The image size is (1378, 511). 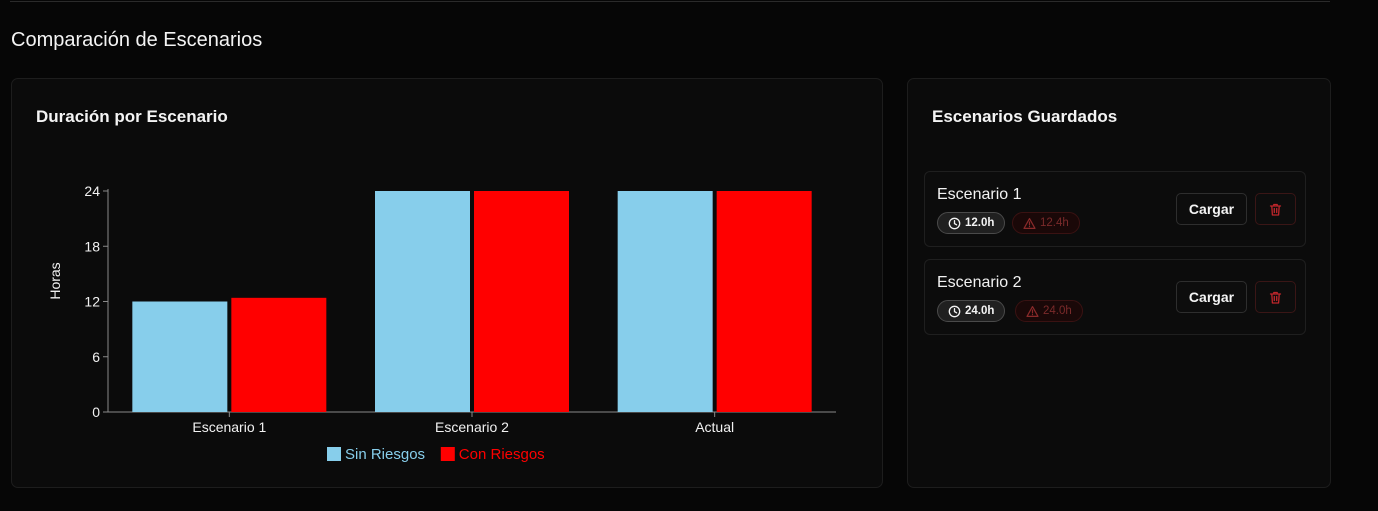 I want to click on y-tick-label: 12, so click(x=92, y=302).